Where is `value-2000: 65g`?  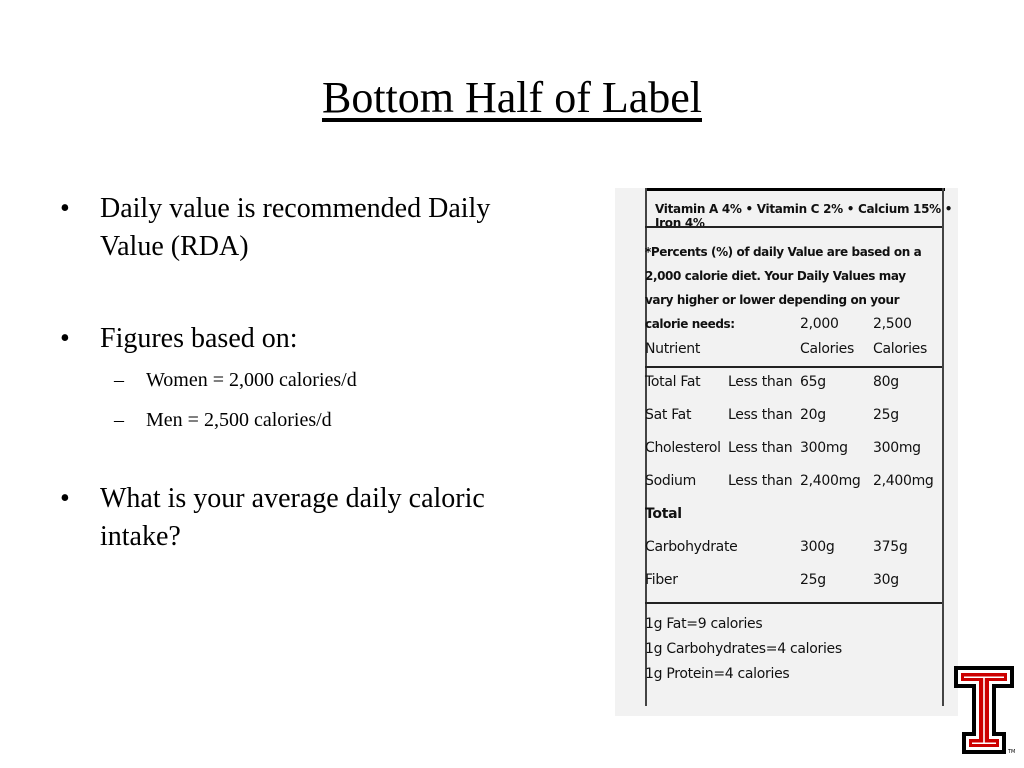 value-2000: 65g is located at coordinates (813, 382).